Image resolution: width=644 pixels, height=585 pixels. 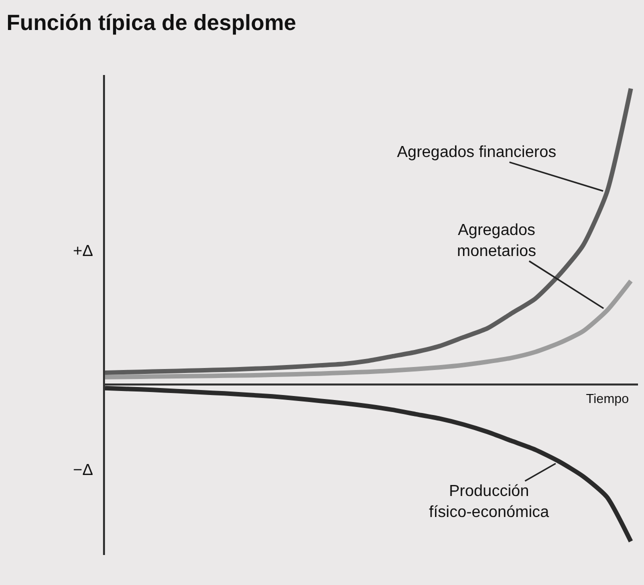 I want to click on chart-title: Función típica de desplome, so click(x=151, y=23).